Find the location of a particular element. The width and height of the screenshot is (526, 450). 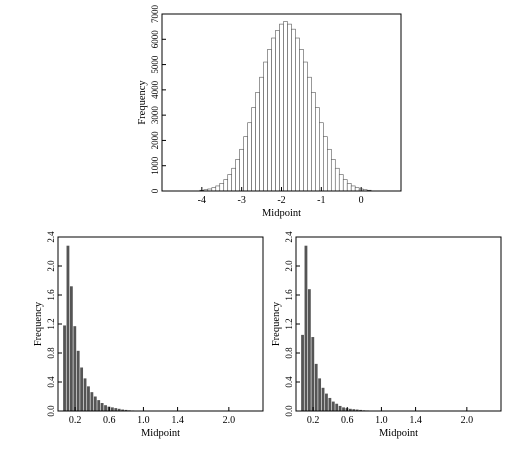

chart-bottom-right-xtick-label: 1.4 is located at coordinates (415, 420).